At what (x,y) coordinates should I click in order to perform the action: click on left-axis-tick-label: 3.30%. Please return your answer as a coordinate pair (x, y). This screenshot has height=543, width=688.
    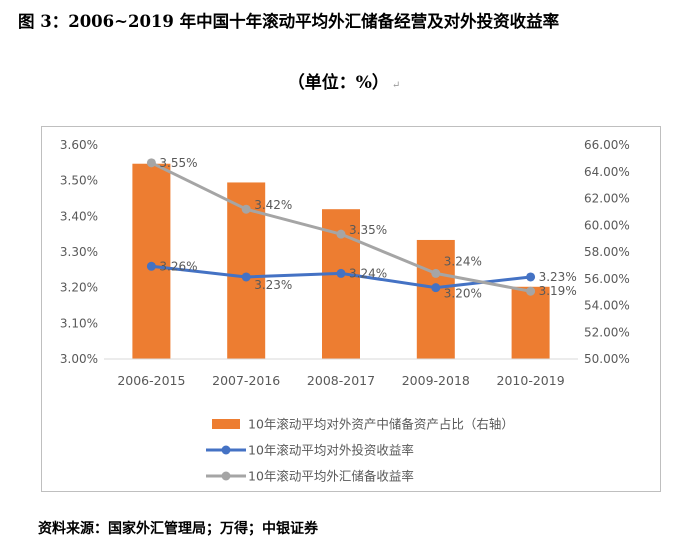
    Looking at the image, I should click on (79, 252).